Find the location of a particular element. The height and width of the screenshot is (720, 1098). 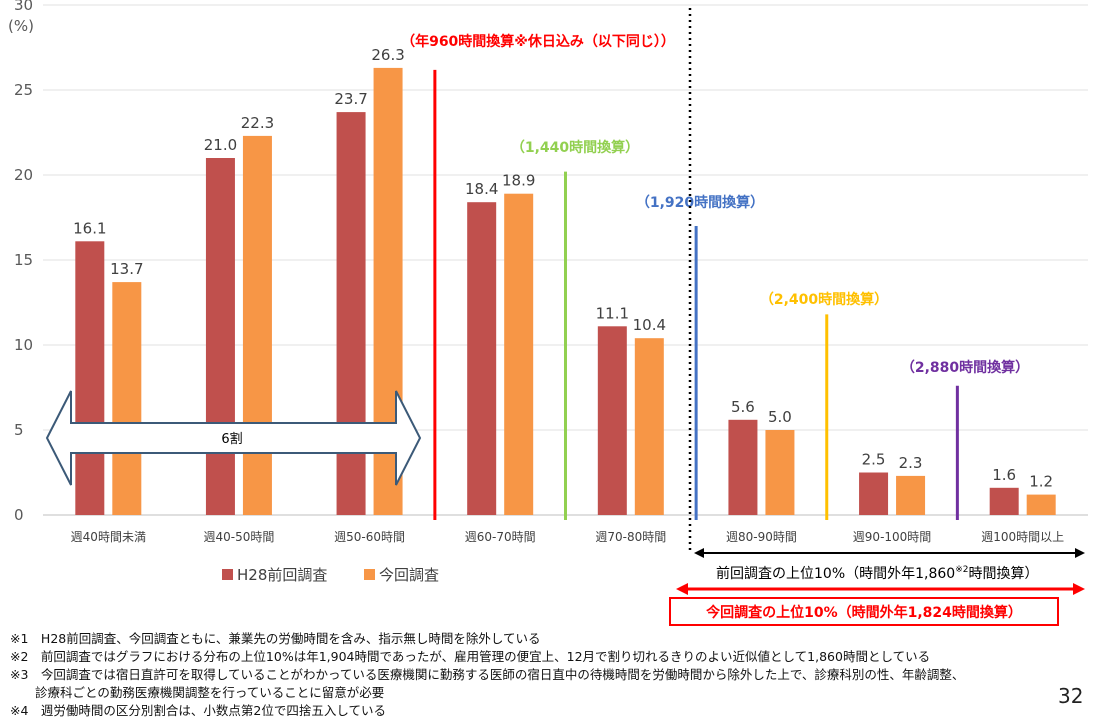

x-tick-label: 週70-80時間 is located at coordinates (630, 537).